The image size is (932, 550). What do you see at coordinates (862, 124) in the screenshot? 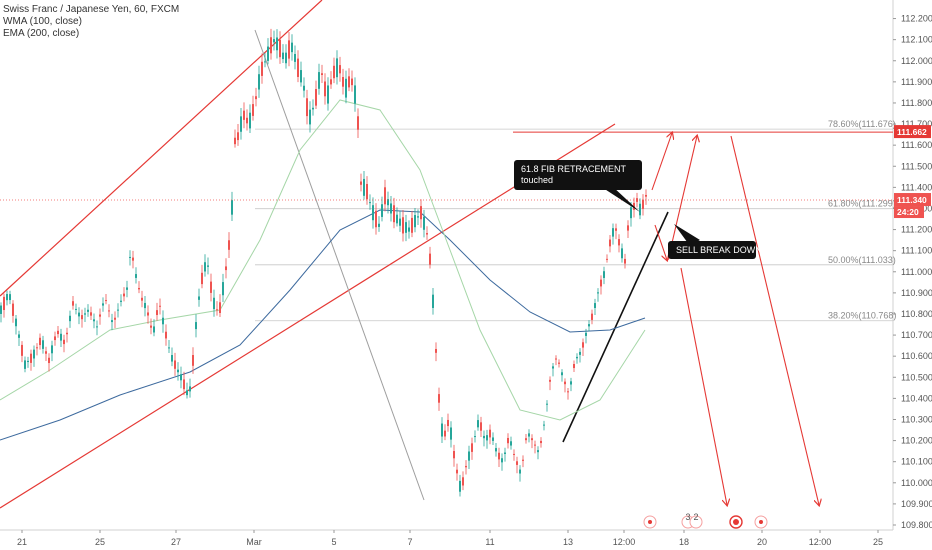
I see `fib-level-label: 78.60%(111.676)` at bounding box center [862, 124].